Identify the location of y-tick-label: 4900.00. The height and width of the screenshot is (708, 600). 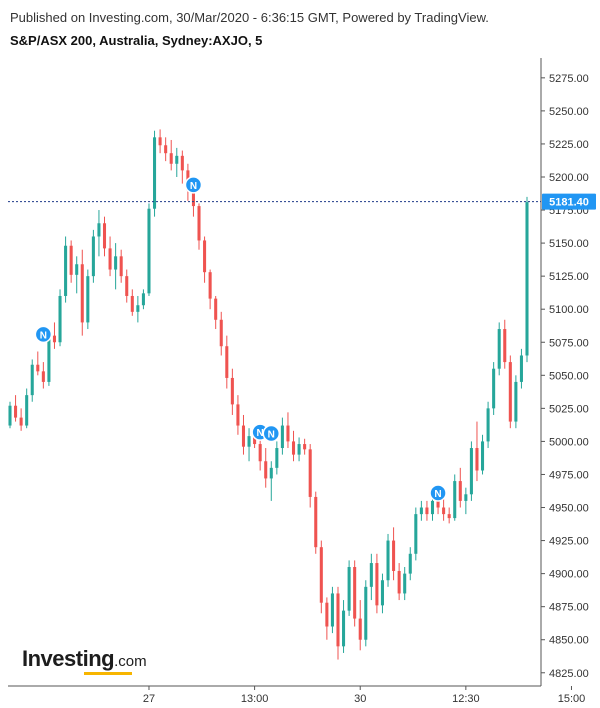
(569, 575).